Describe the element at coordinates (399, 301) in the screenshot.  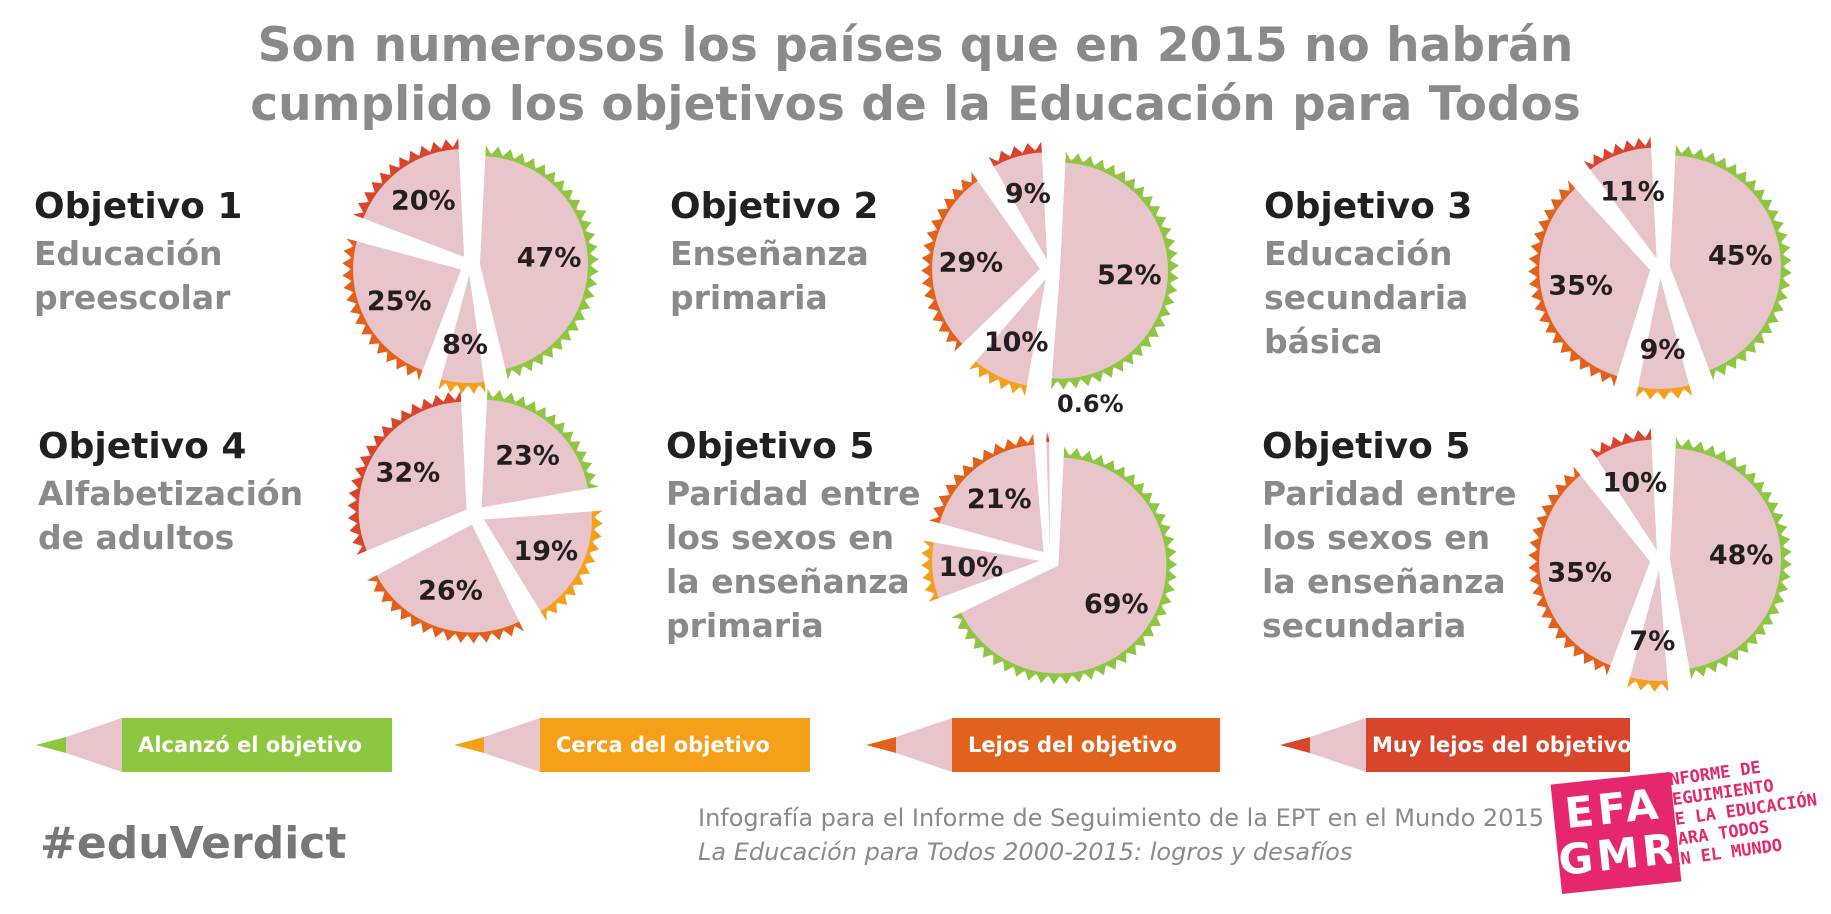
I see `pie-label-lejos: 25%` at that location.